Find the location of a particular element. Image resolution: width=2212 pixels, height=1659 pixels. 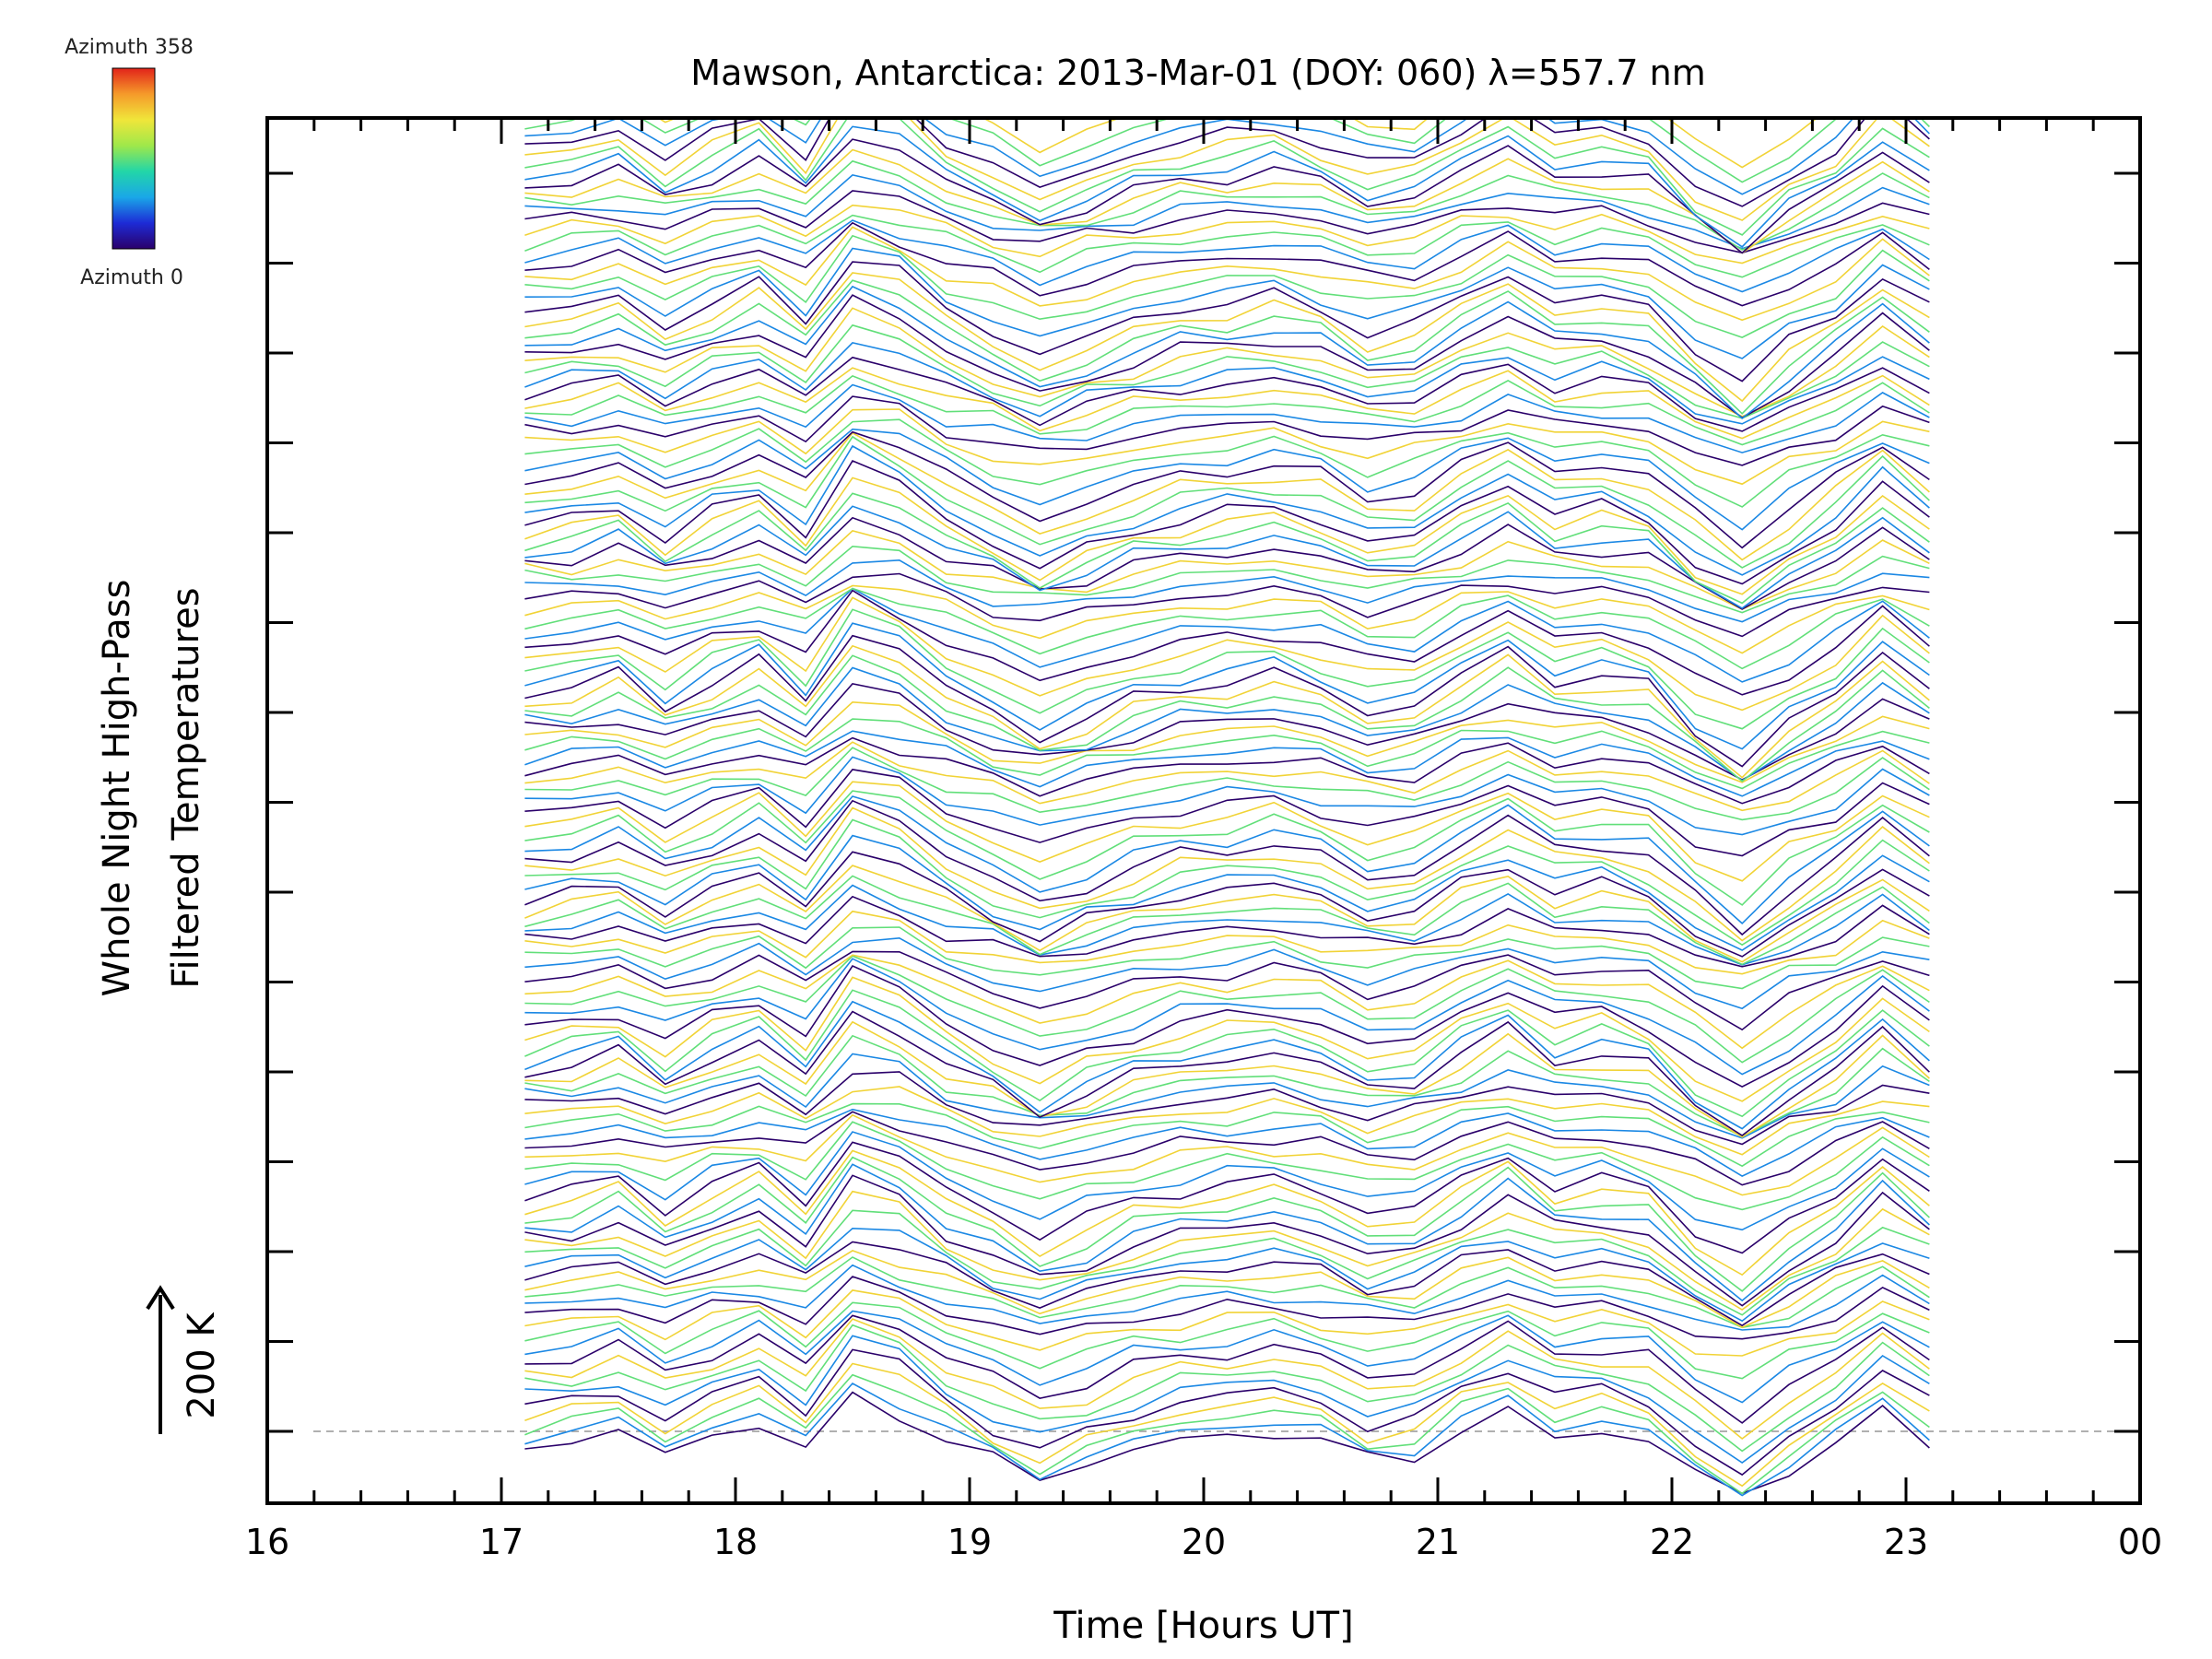

colorbar: Azimuth 358 Azimuth 0 is located at coordinates (129, 162).